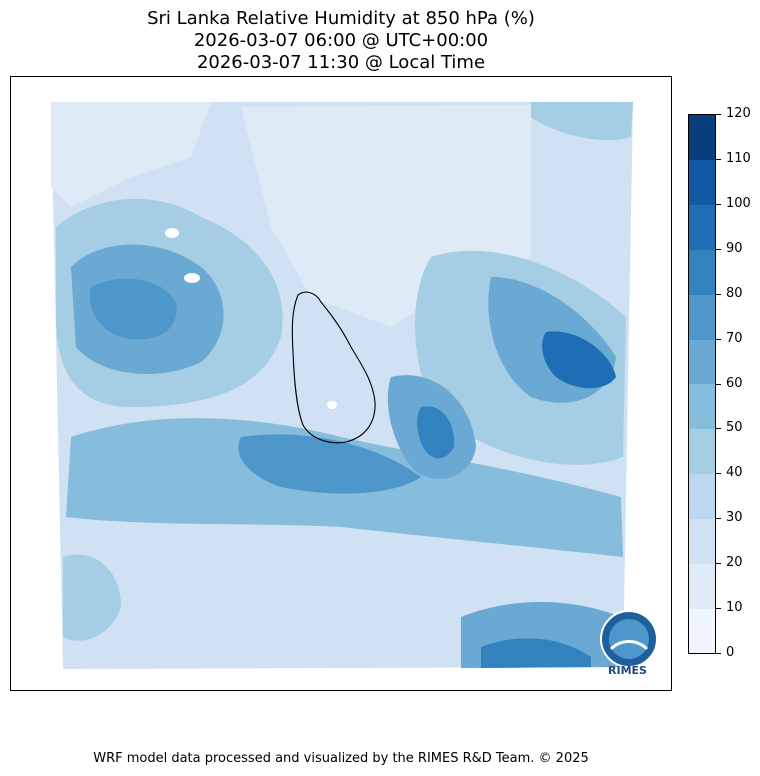  I want to click on title-line-2: 2026-03-07 06:00 @ UTC+00:00, so click(341, 40).